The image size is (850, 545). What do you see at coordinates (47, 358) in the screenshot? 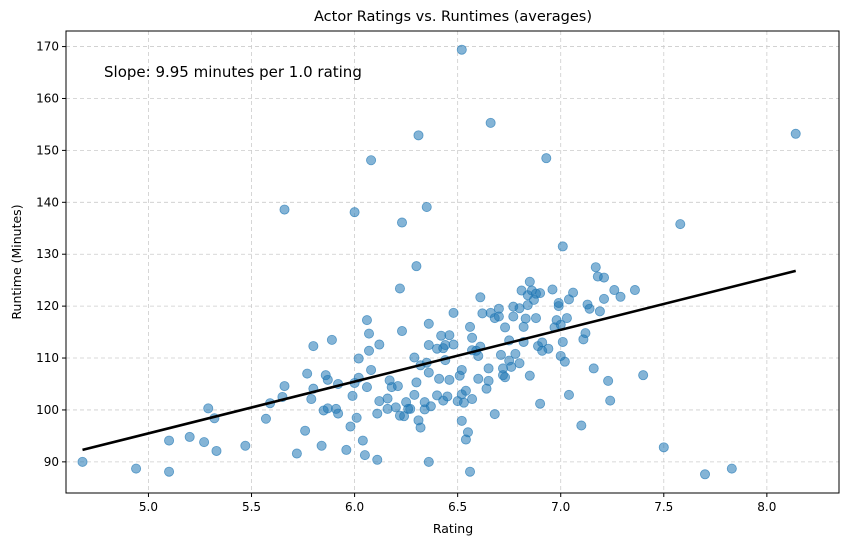
I see `y-tick-label: 110` at bounding box center [47, 358].